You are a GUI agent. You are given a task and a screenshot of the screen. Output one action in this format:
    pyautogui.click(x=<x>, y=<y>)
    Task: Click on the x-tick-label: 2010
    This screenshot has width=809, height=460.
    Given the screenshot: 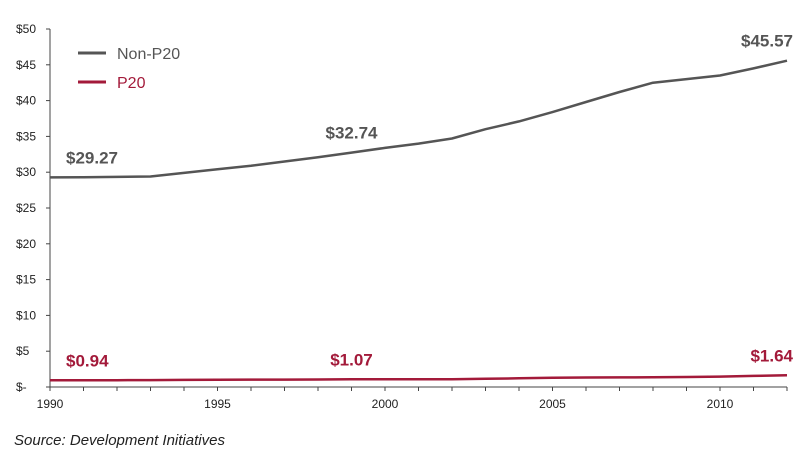 What is the action you would take?
    pyautogui.click(x=720, y=404)
    